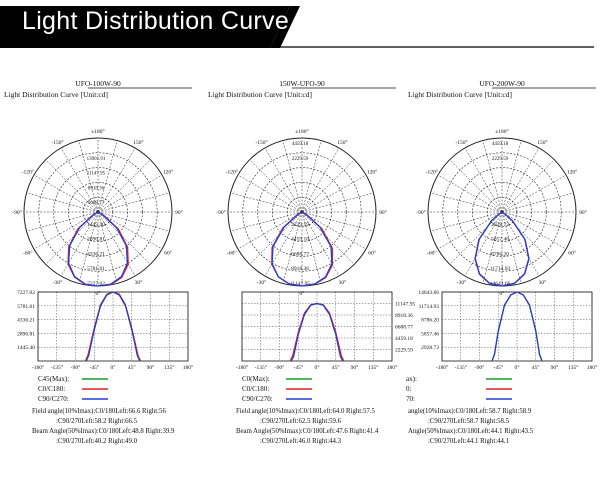 The width and height of the screenshot is (600, 479). Describe the element at coordinates (300, 284) in the screenshot. I see `polar-radius-label: 11147.95` at that location.